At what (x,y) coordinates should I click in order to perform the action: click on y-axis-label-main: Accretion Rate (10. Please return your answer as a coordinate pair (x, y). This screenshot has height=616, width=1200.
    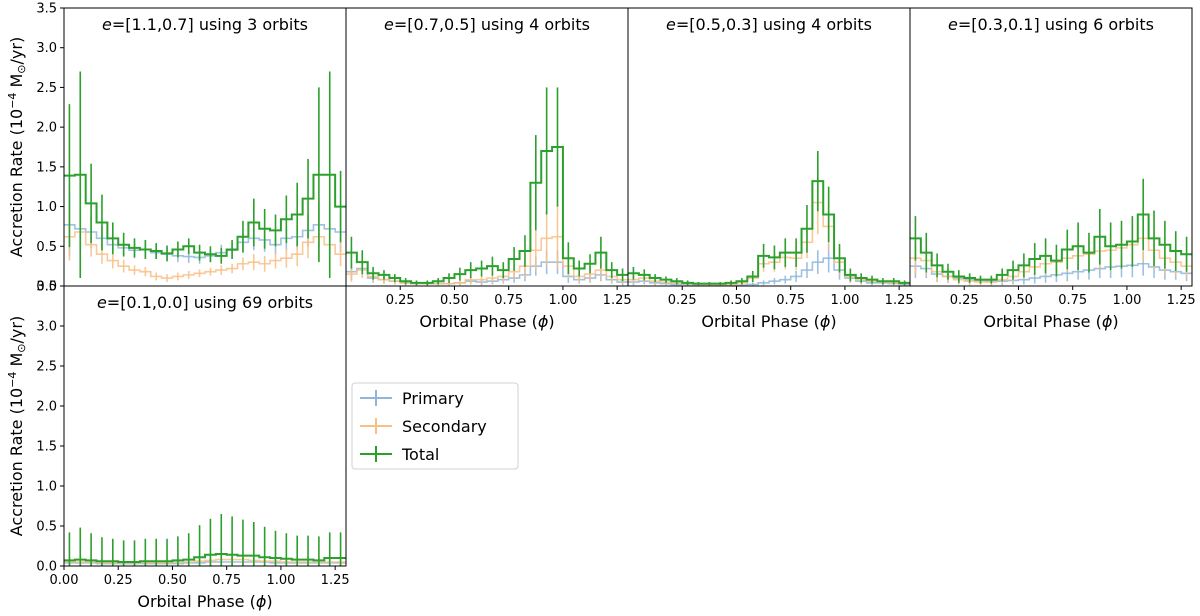
    Looking at the image, I should click on (16, 462).